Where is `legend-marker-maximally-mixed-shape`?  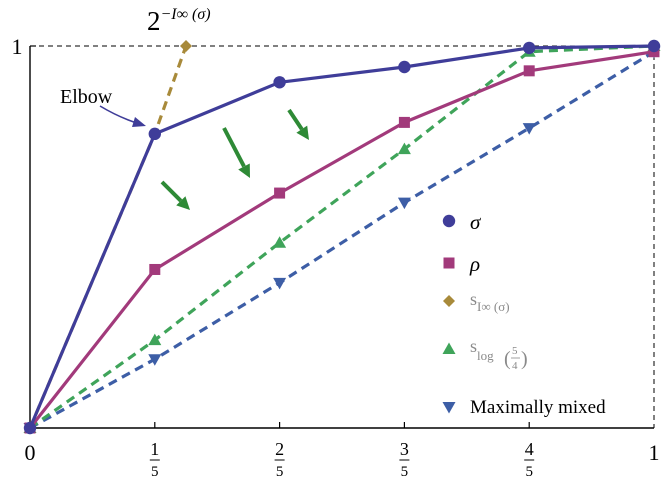 legend-marker-maximally-mixed-shape is located at coordinates (449, 408).